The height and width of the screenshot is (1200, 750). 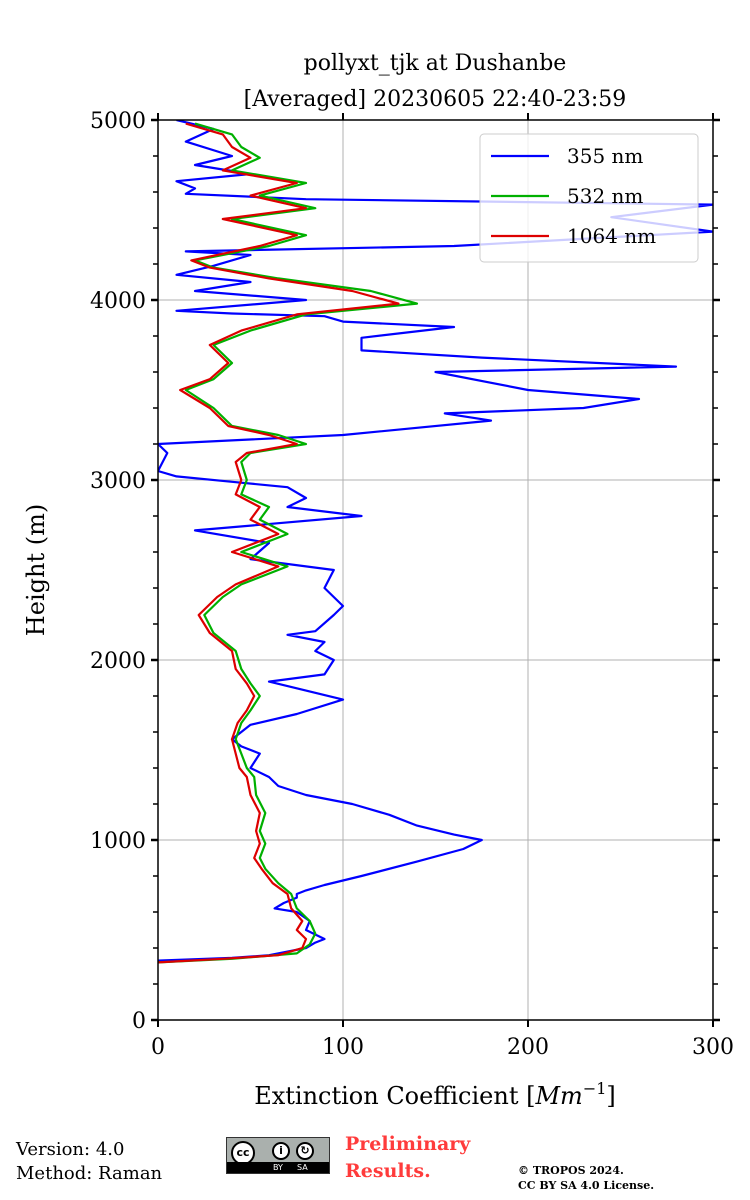 What do you see at coordinates (528, 1047) in the screenshot?
I see `x-tick-label: 200` at bounding box center [528, 1047].